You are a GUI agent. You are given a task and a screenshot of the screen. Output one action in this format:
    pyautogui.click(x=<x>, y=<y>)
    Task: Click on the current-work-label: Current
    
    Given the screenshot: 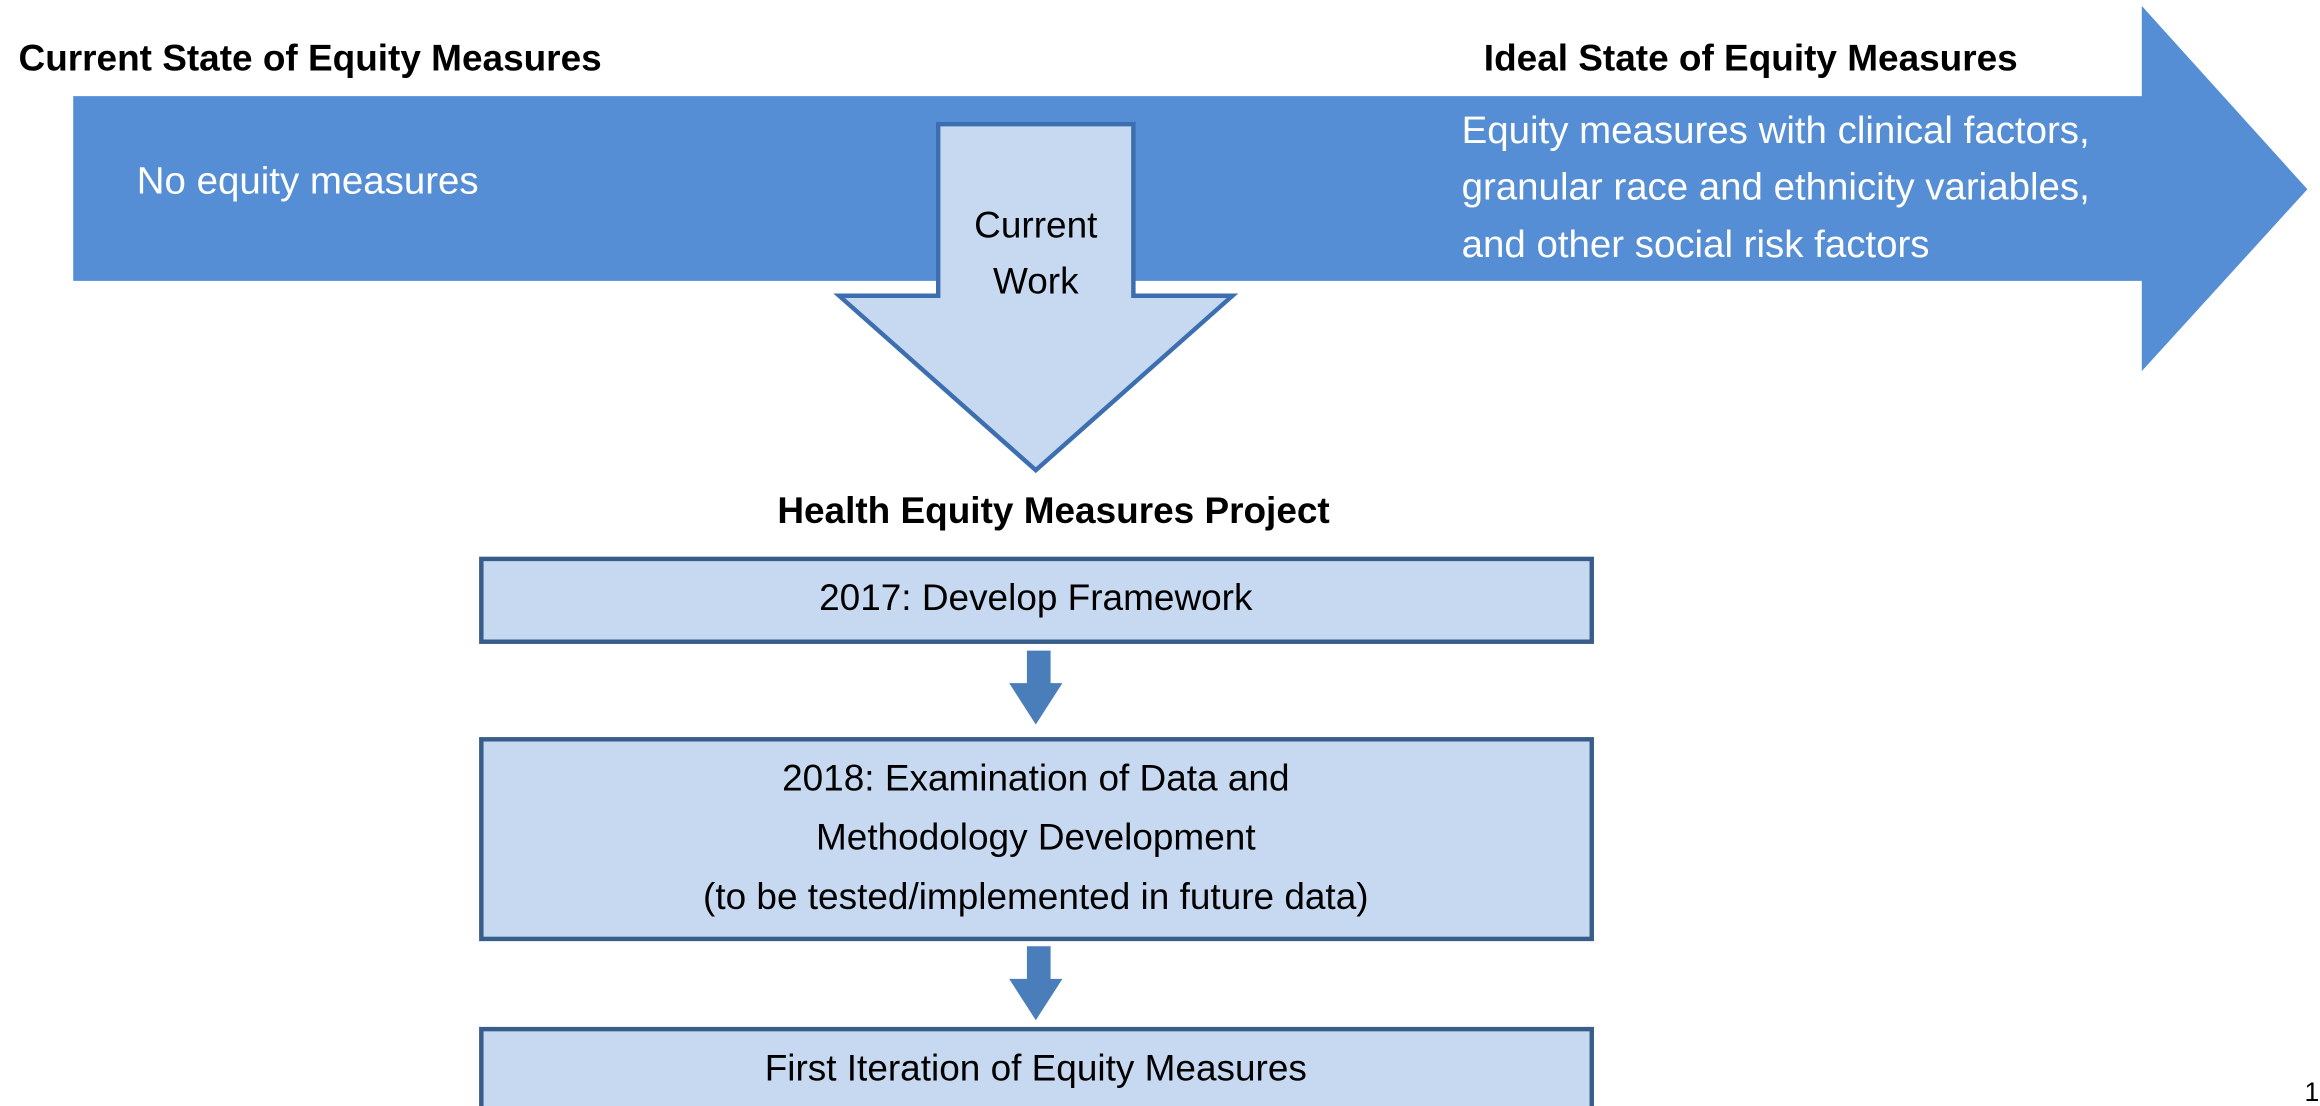 What is the action you would take?
    pyautogui.click(x=1035, y=224)
    